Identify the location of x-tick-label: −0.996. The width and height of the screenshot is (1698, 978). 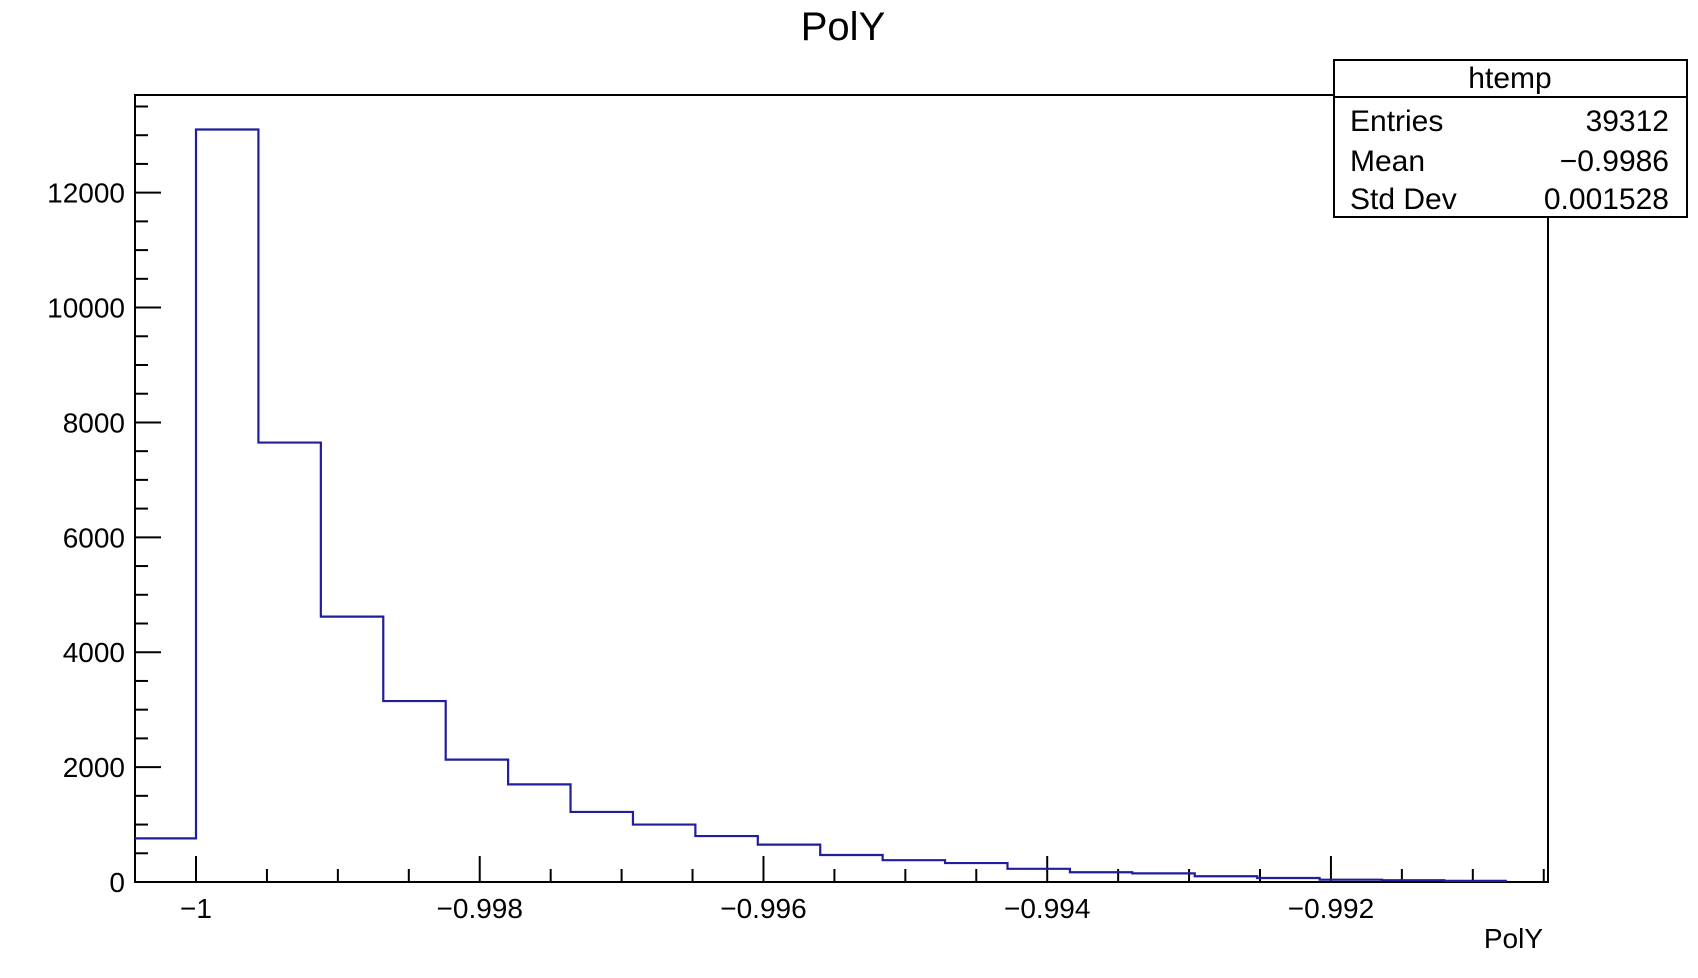
(763, 908).